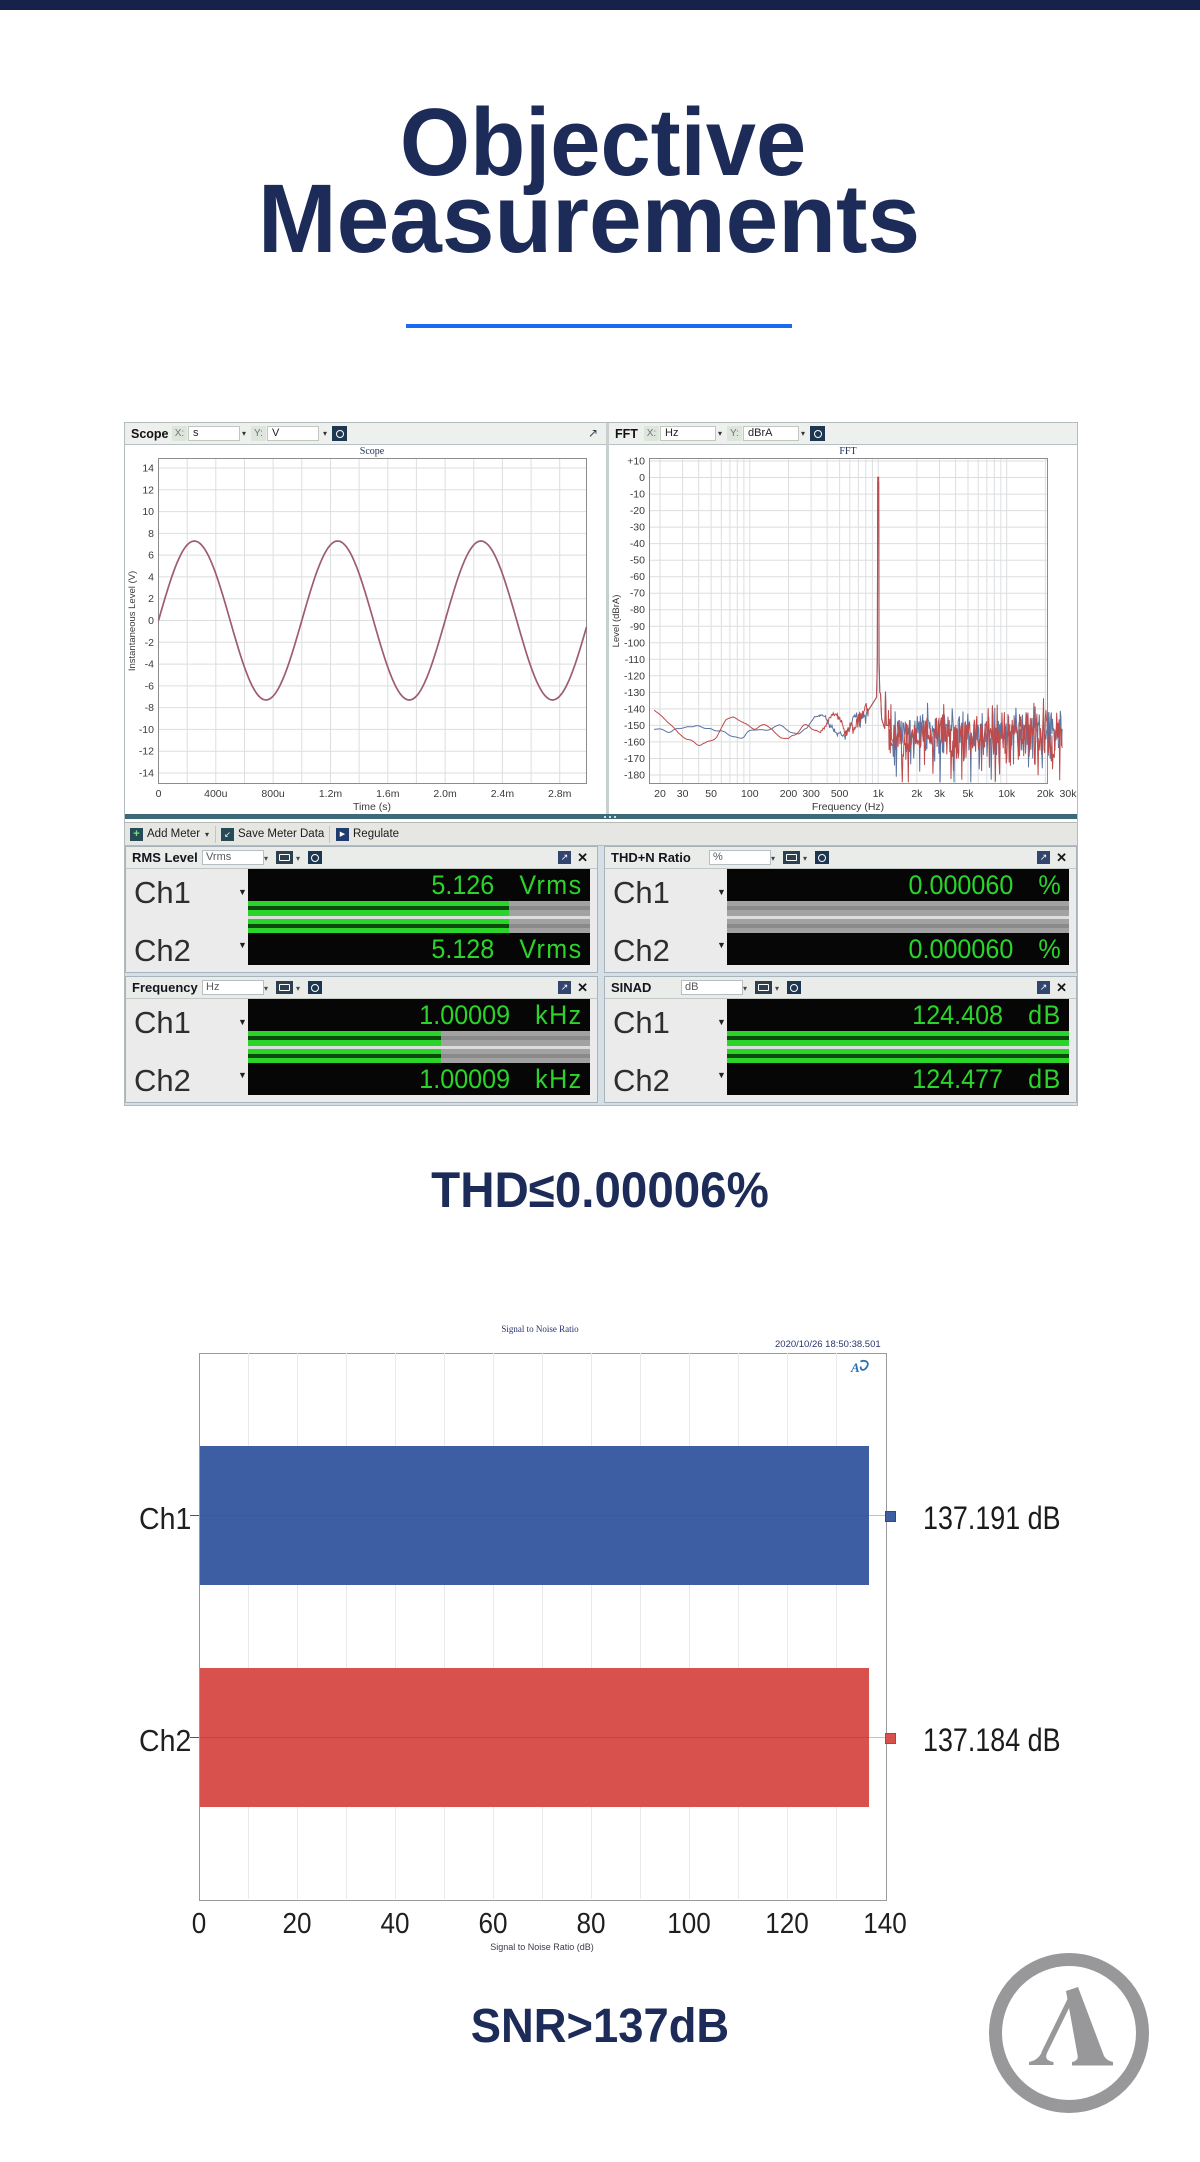 The height and width of the screenshot is (2162, 1200). I want to click on svg-text: Time (s), so click(372, 807).